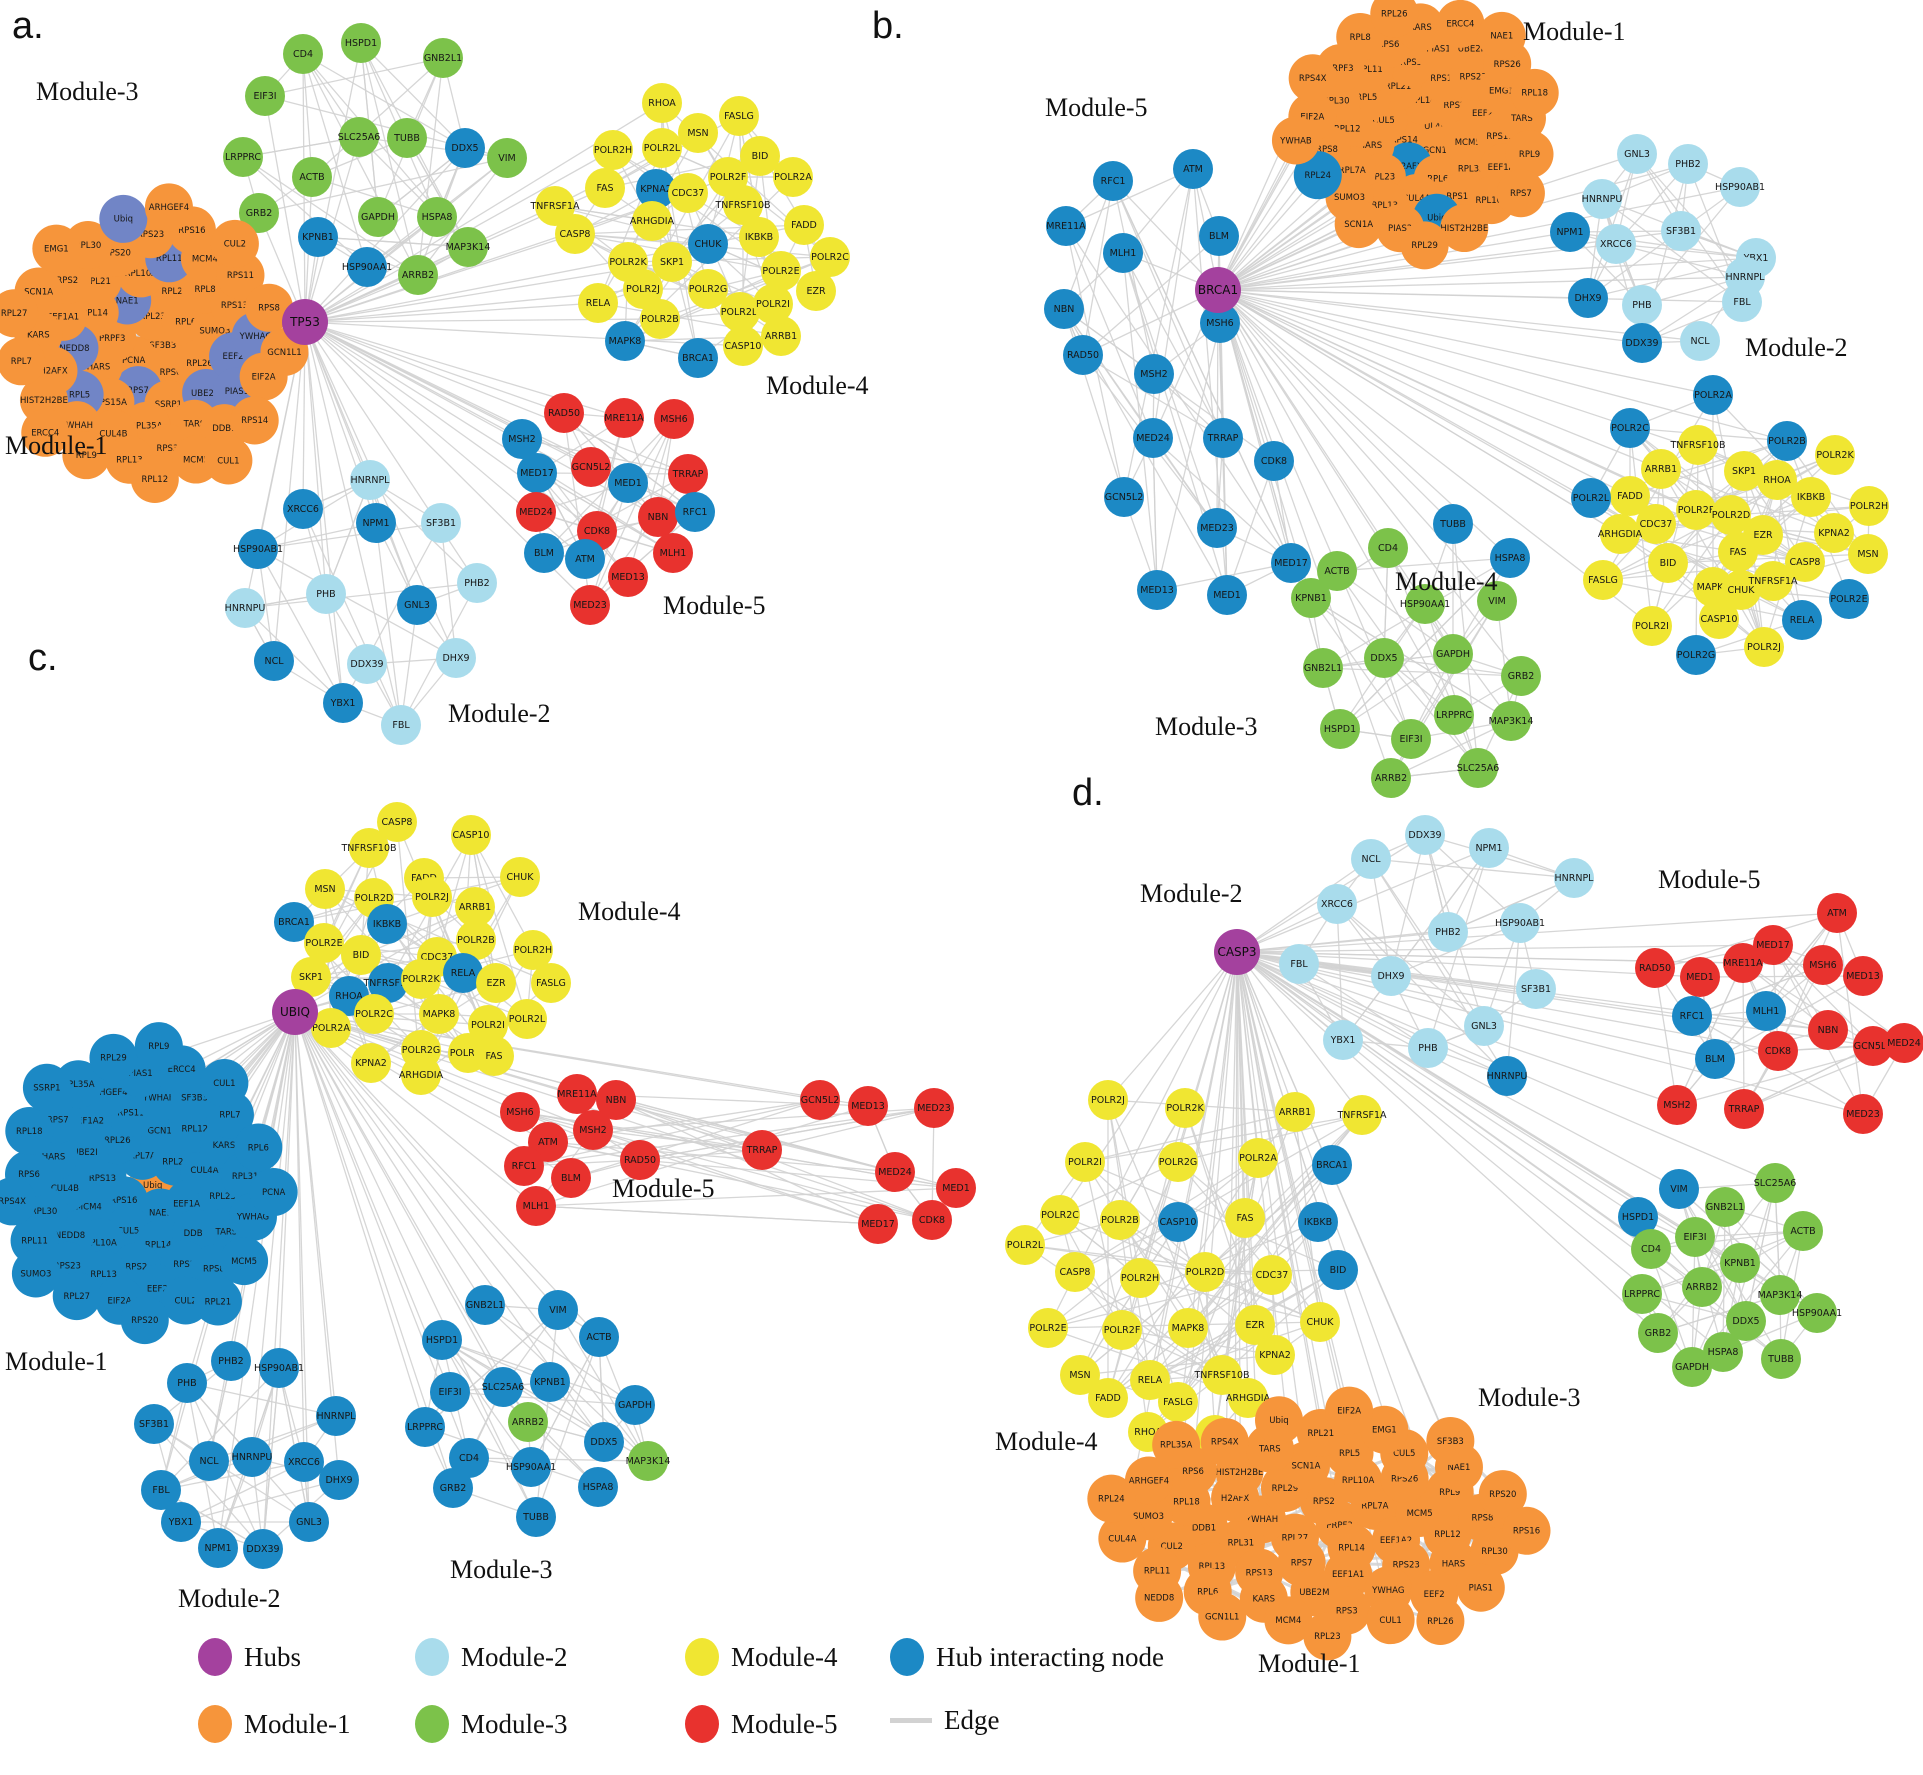  I want to click on node-RFC1: RFC1, so click(695, 512).